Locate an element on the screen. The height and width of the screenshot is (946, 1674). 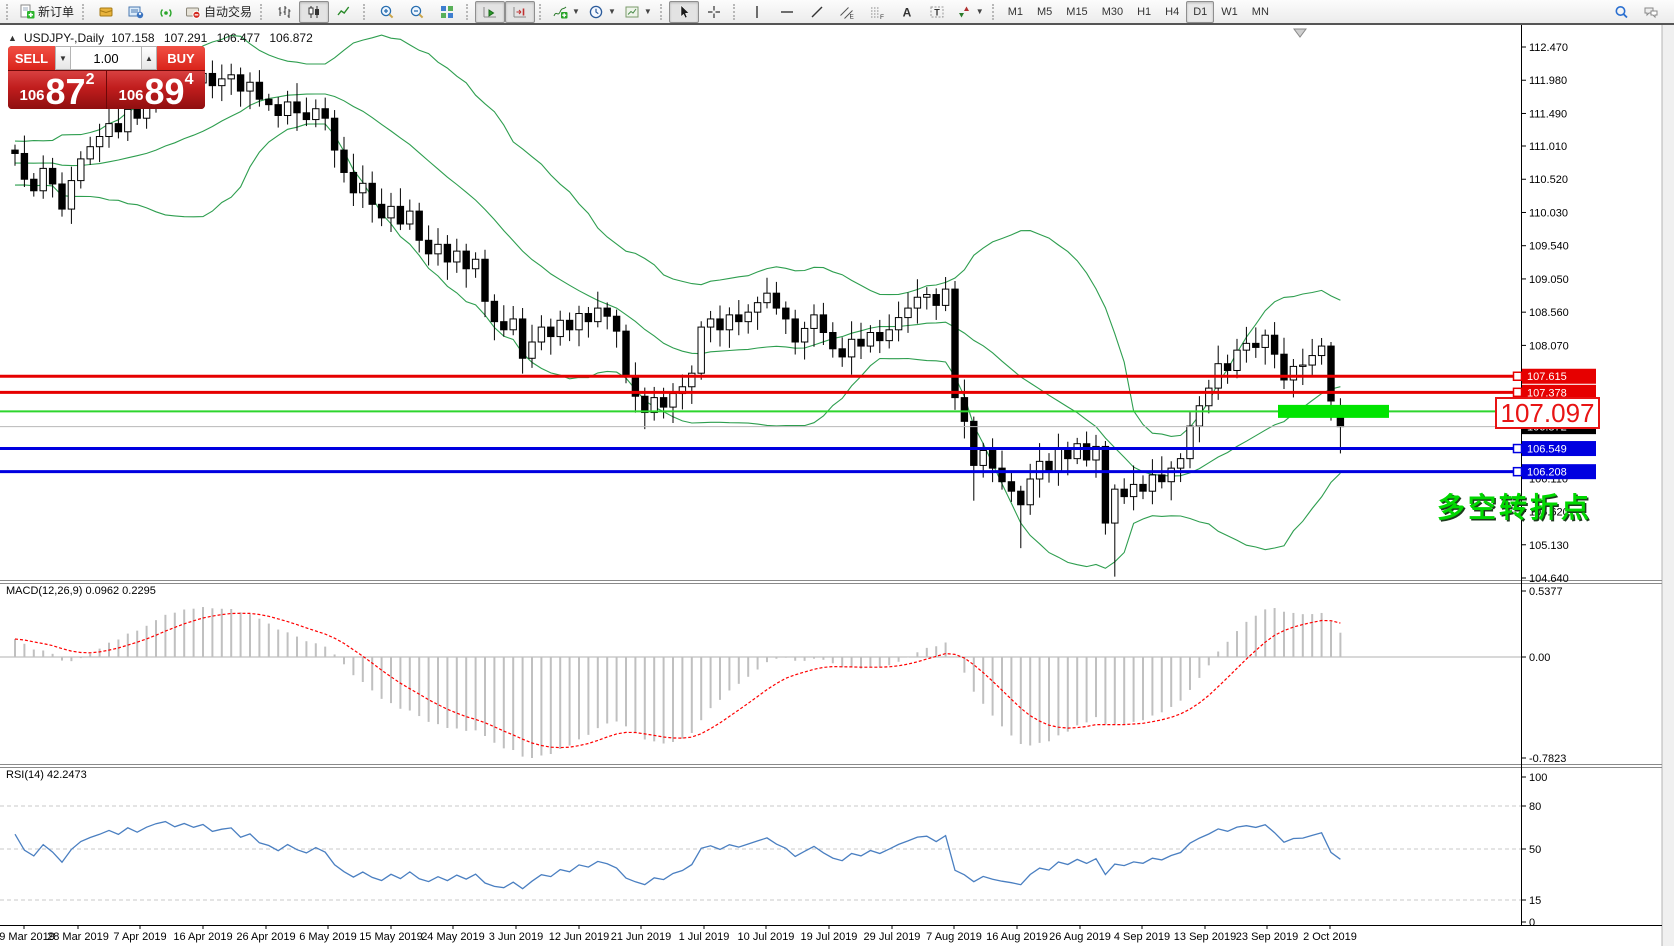
timeframe-h4-button: H4 is located at coordinates (1172, 11).